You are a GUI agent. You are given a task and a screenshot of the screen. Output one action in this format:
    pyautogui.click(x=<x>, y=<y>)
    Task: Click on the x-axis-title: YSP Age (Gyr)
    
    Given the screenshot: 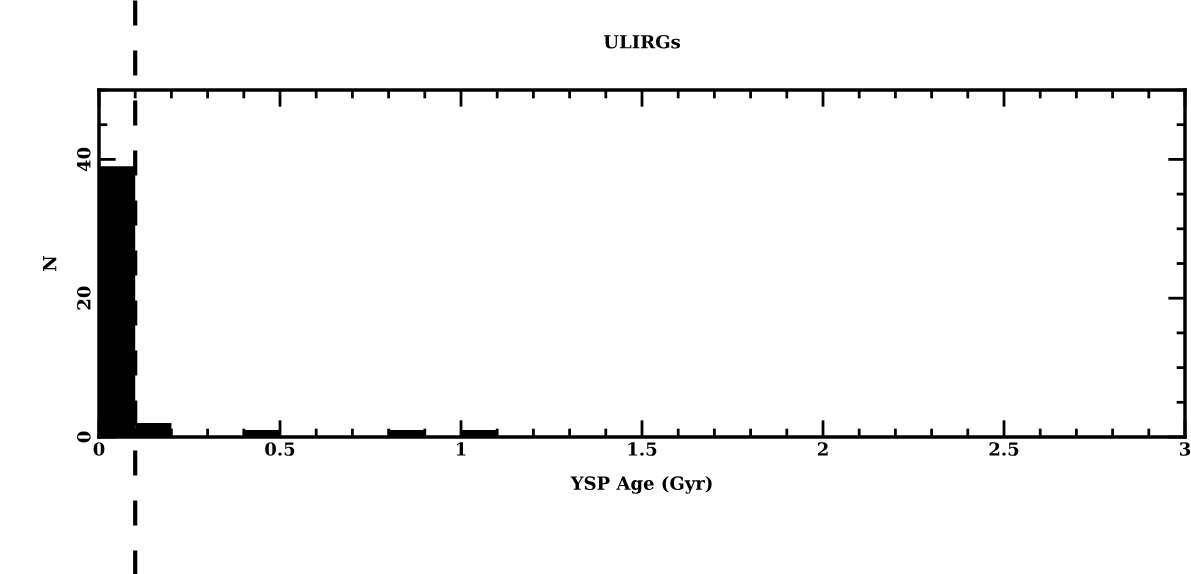 What is the action you would take?
    pyautogui.click(x=641, y=485)
    